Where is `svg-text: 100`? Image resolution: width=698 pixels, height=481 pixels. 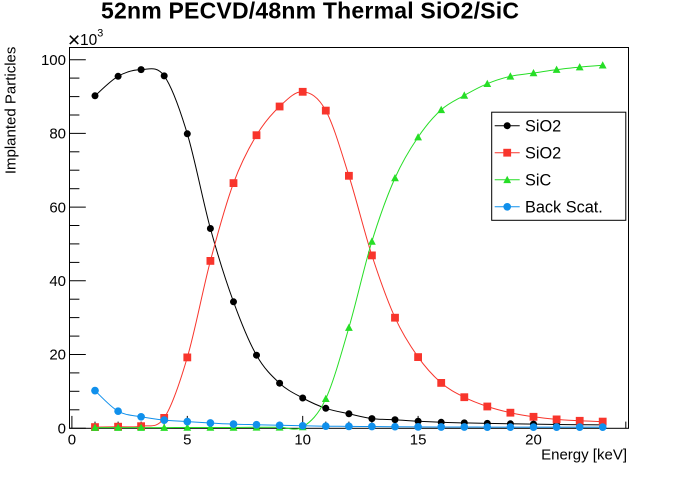 svg-text: 100 is located at coordinates (53, 60).